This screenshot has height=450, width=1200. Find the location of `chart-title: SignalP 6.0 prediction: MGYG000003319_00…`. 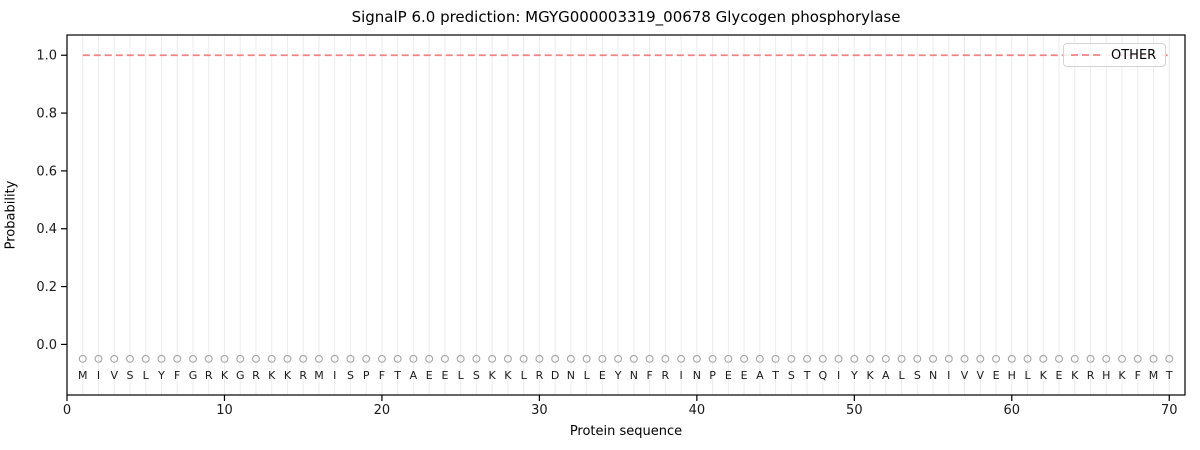

chart-title: SignalP 6.0 prediction: MGYG000003319_00… is located at coordinates (626, 17).